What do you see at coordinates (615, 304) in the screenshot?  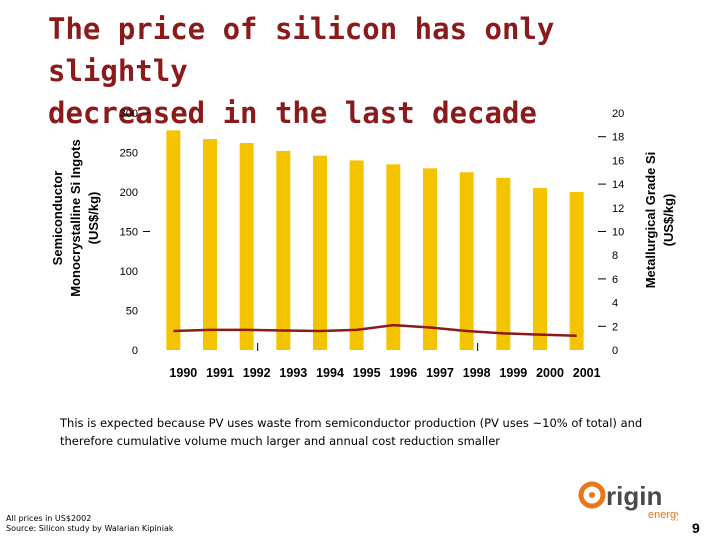 I see `right-tick-label: 4` at bounding box center [615, 304].